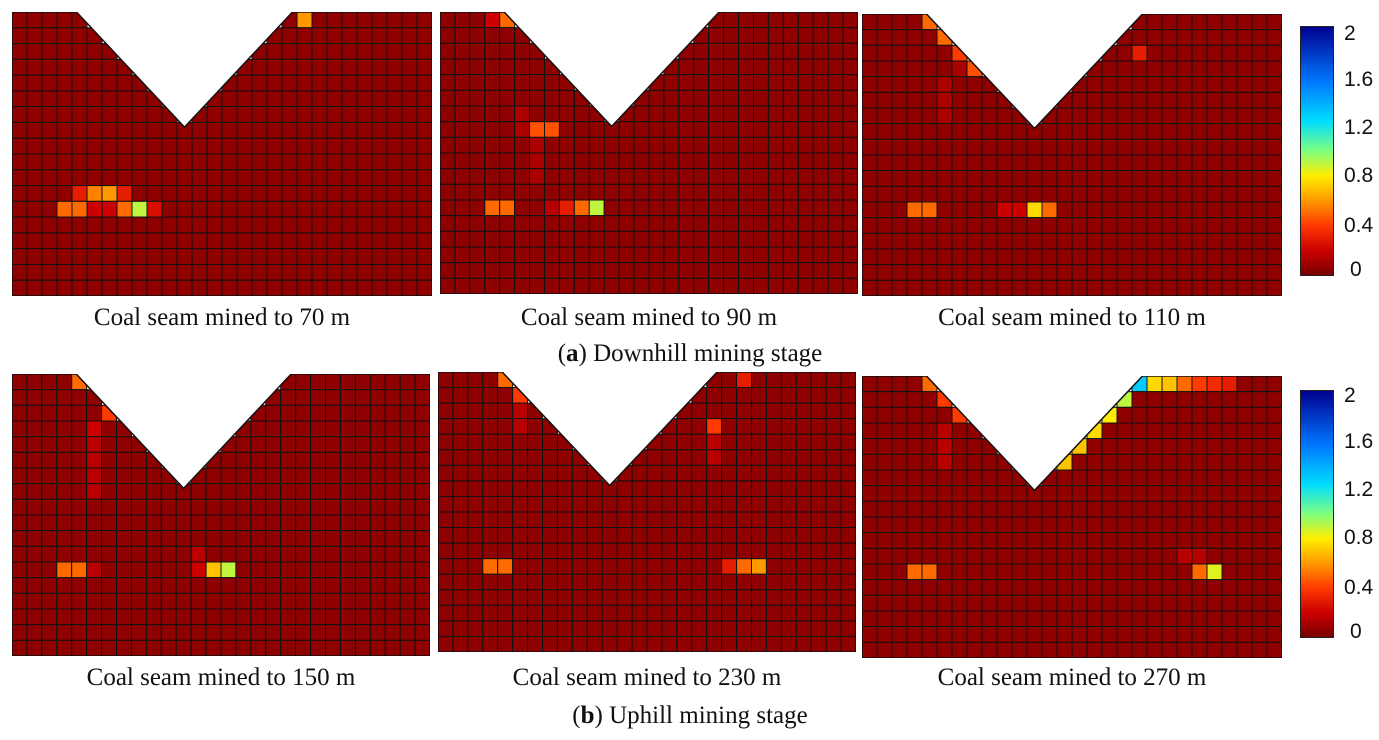 Image resolution: width=1379 pixels, height=740 pixels. What do you see at coordinates (1072, 677) in the screenshot?
I see `panel-title-270m: Coal seam mined to 270 m` at bounding box center [1072, 677].